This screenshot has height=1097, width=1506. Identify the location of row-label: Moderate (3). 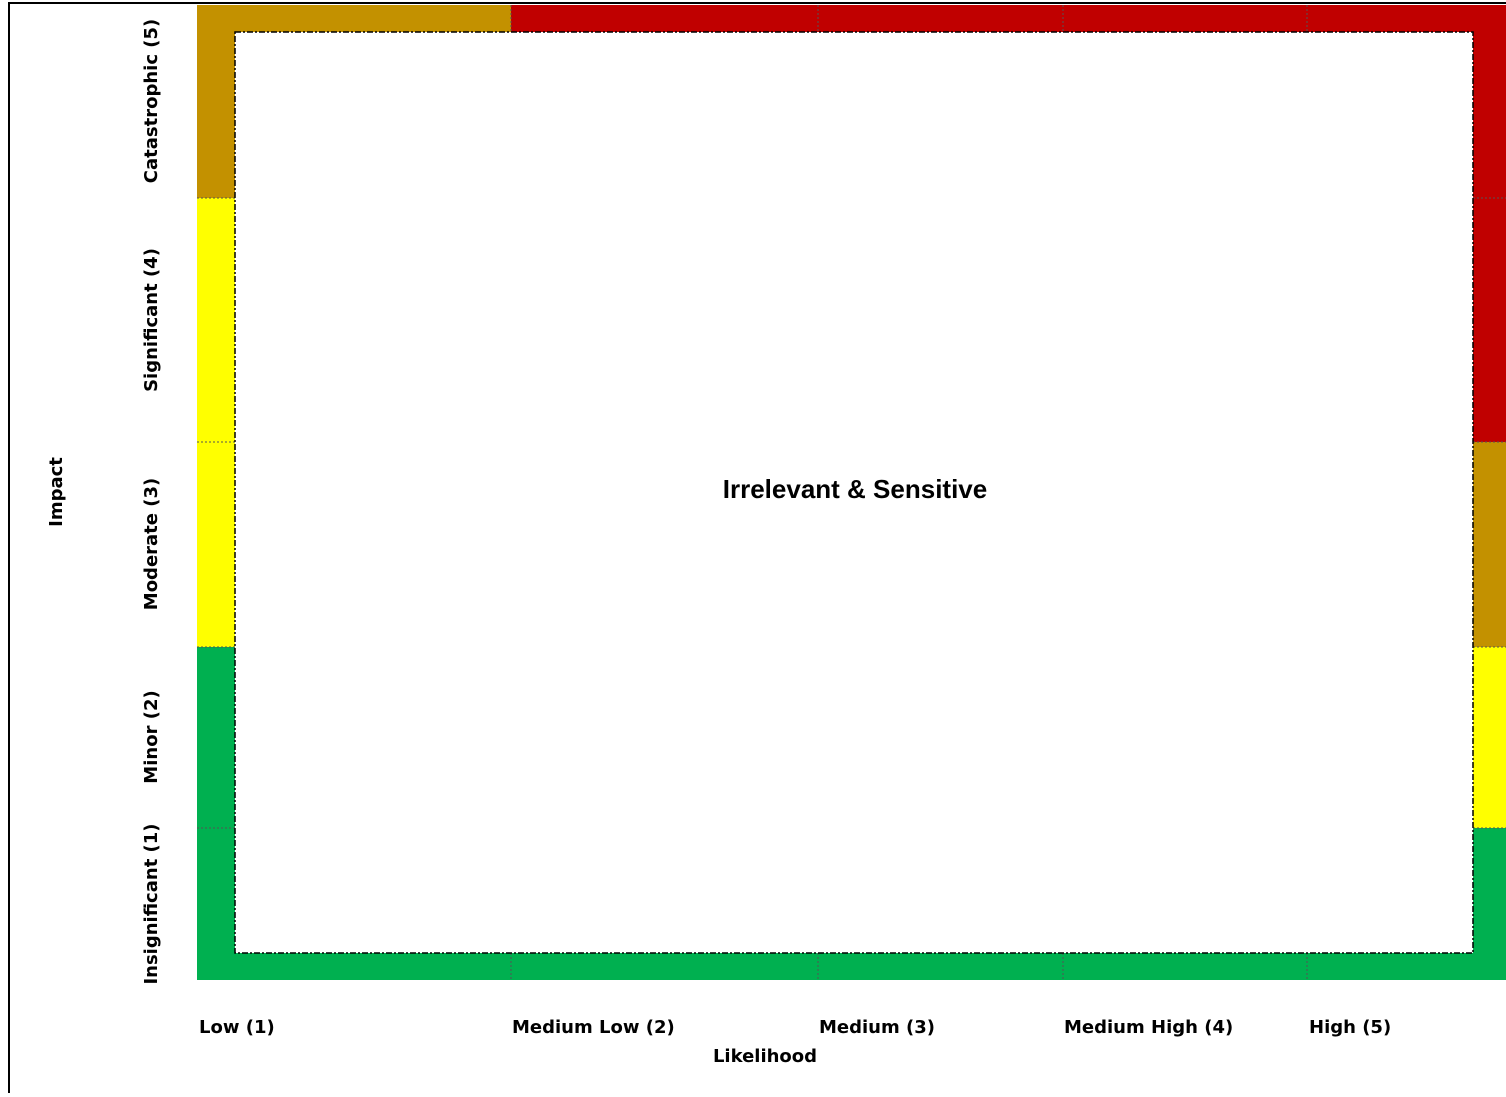
(151, 544).